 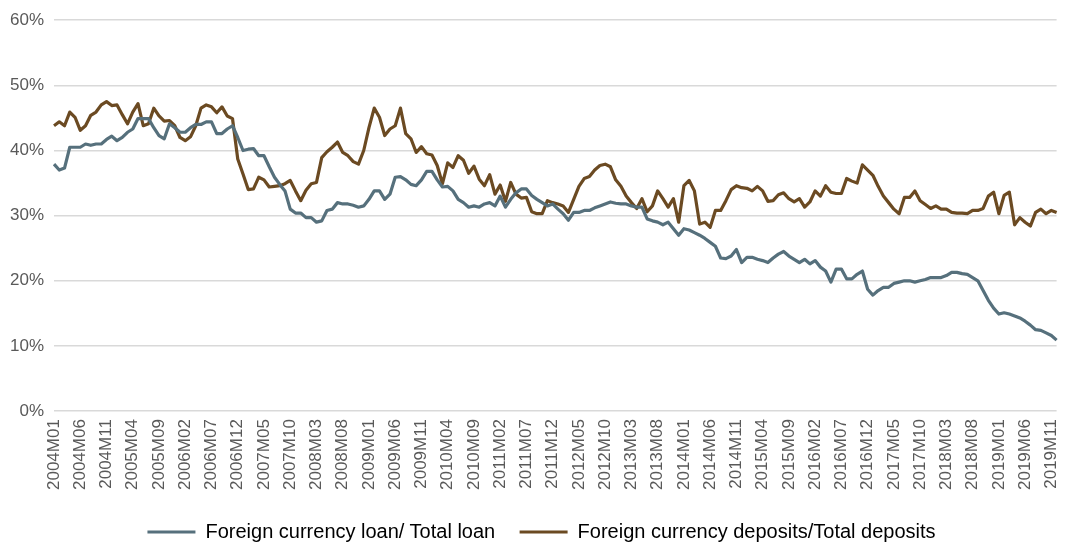 I want to click on x-tick-label: 2015M09, so click(x=788, y=454).